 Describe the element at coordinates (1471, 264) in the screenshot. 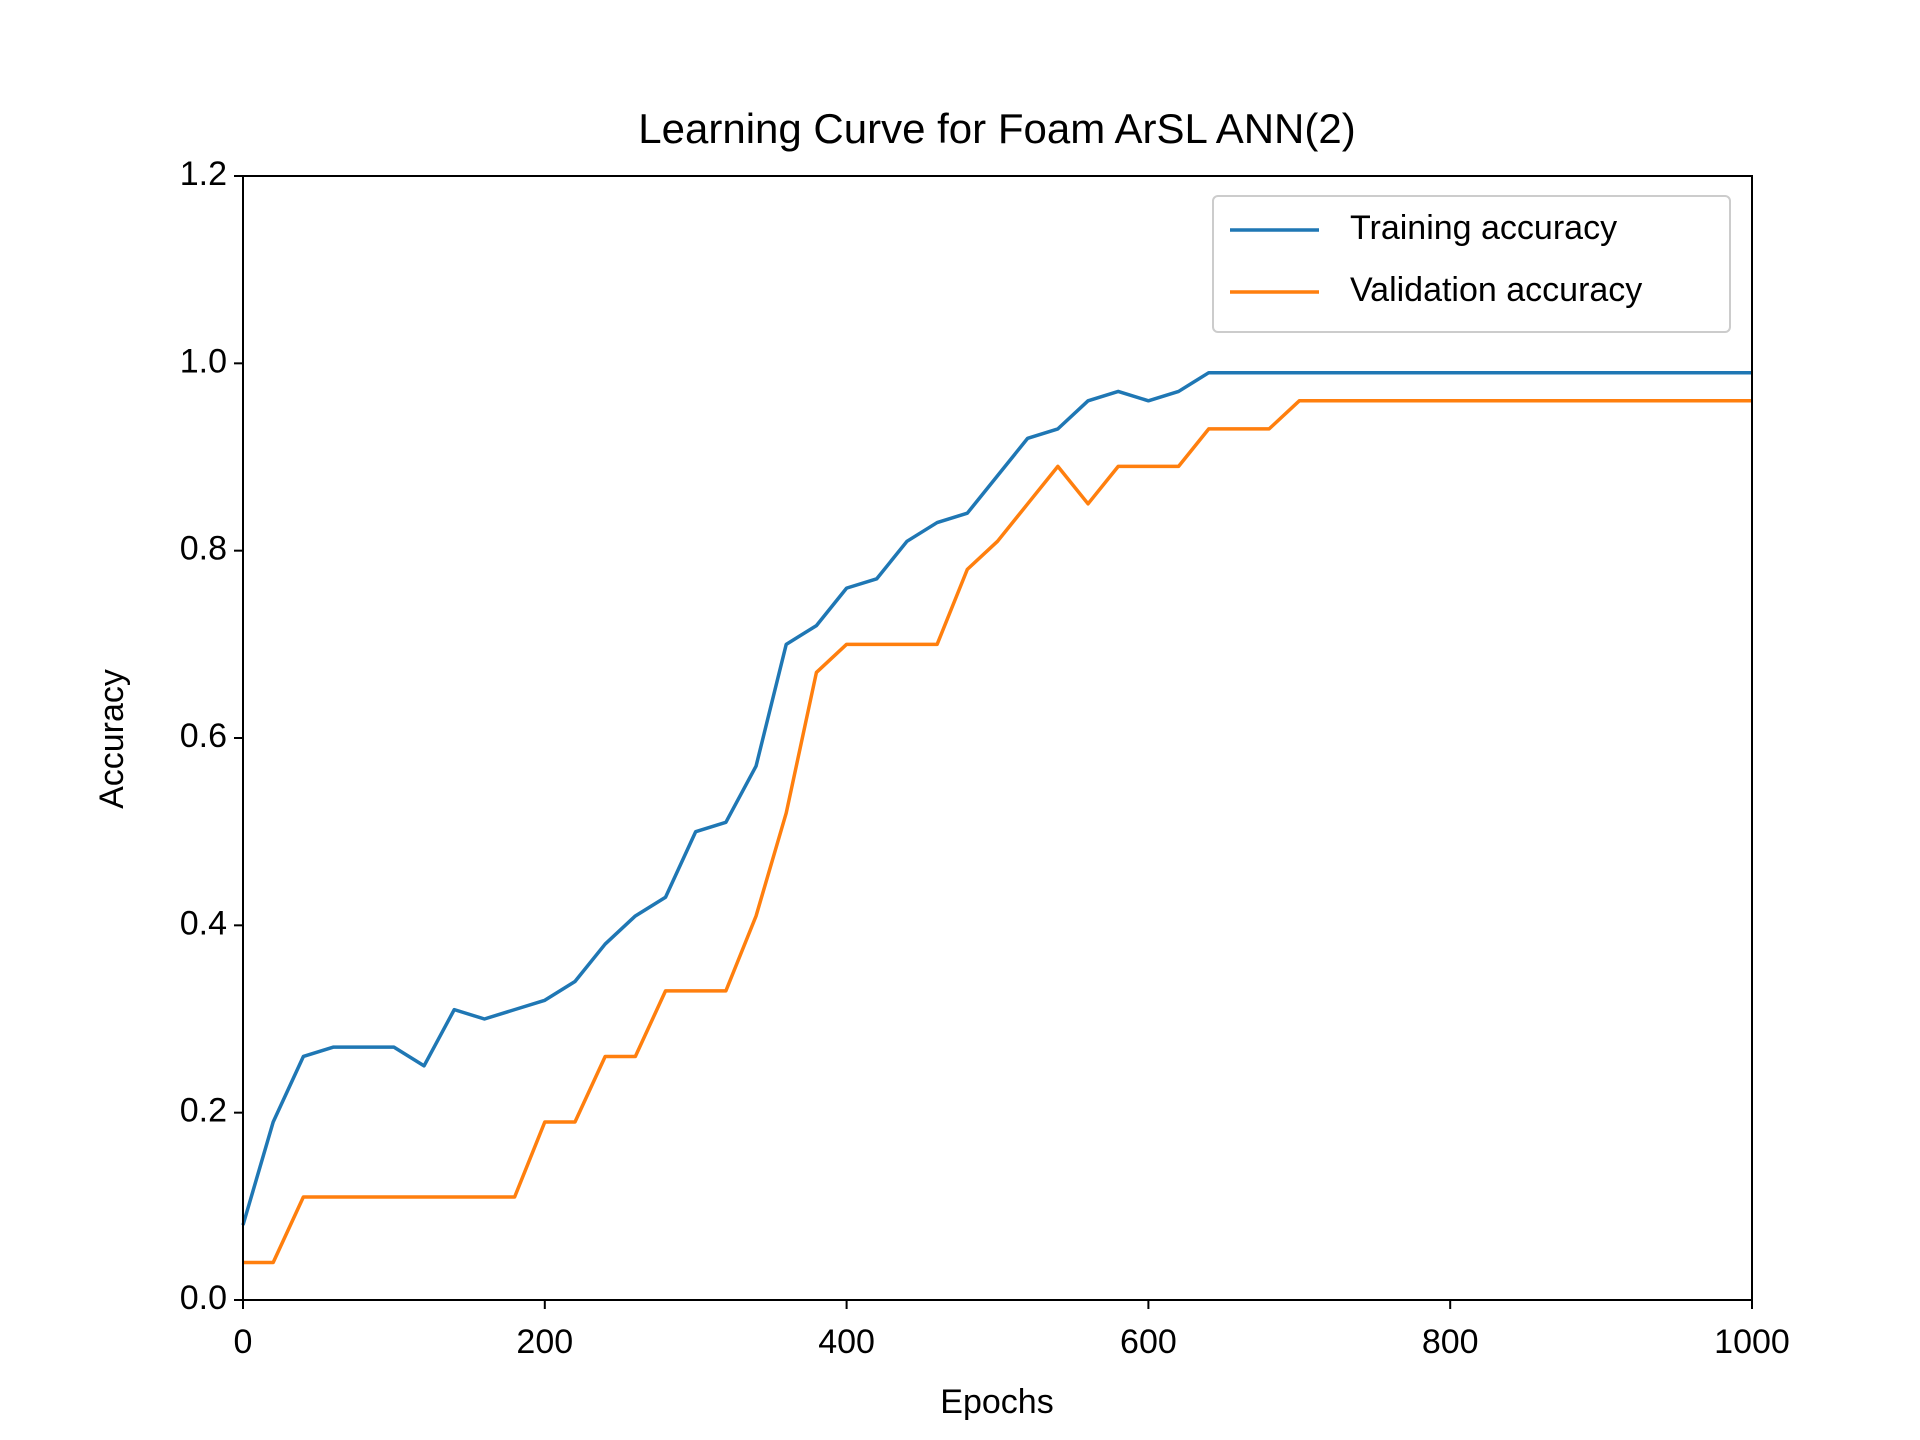

I see `legend-box` at that location.